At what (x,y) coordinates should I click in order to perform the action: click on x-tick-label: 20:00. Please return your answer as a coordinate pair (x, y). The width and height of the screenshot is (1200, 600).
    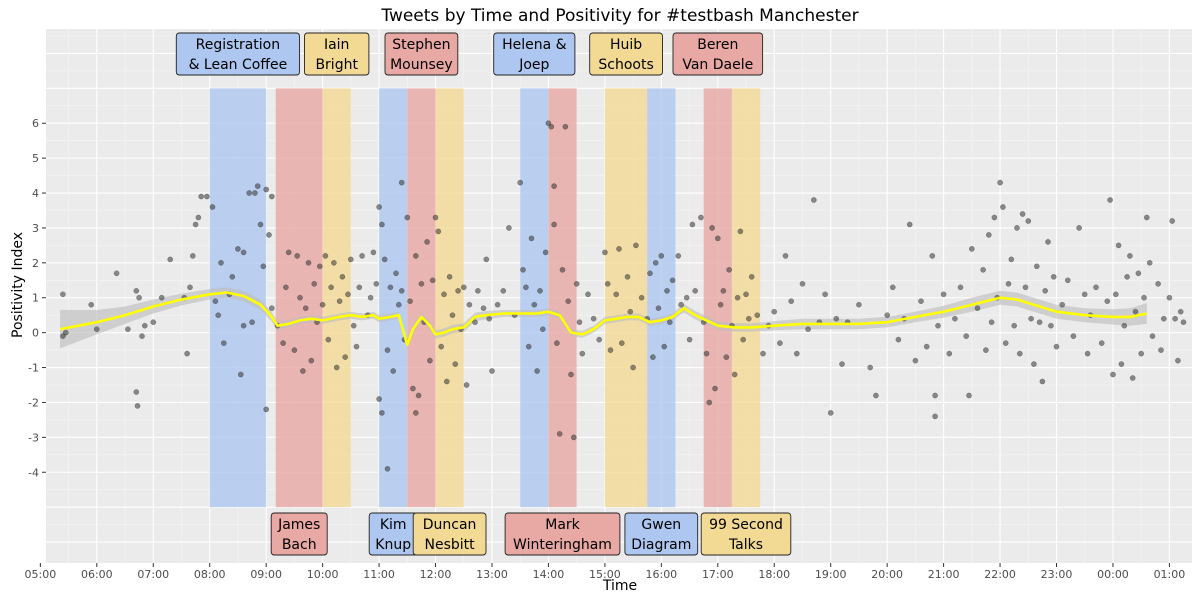
    Looking at the image, I should click on (887, 574).